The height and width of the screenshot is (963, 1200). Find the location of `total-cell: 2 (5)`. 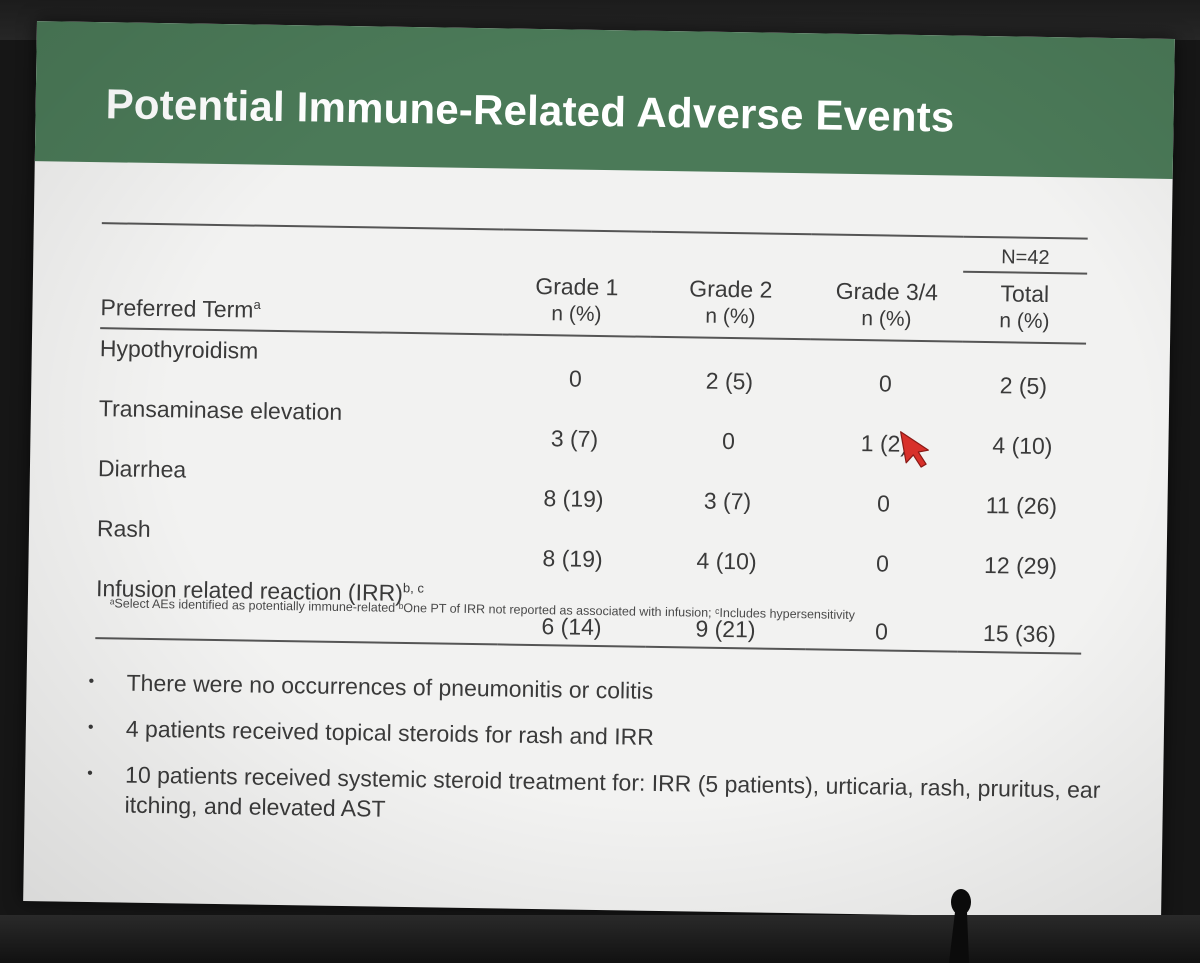

total-cell: 2 (5) is located at coordinates (1023, 386).